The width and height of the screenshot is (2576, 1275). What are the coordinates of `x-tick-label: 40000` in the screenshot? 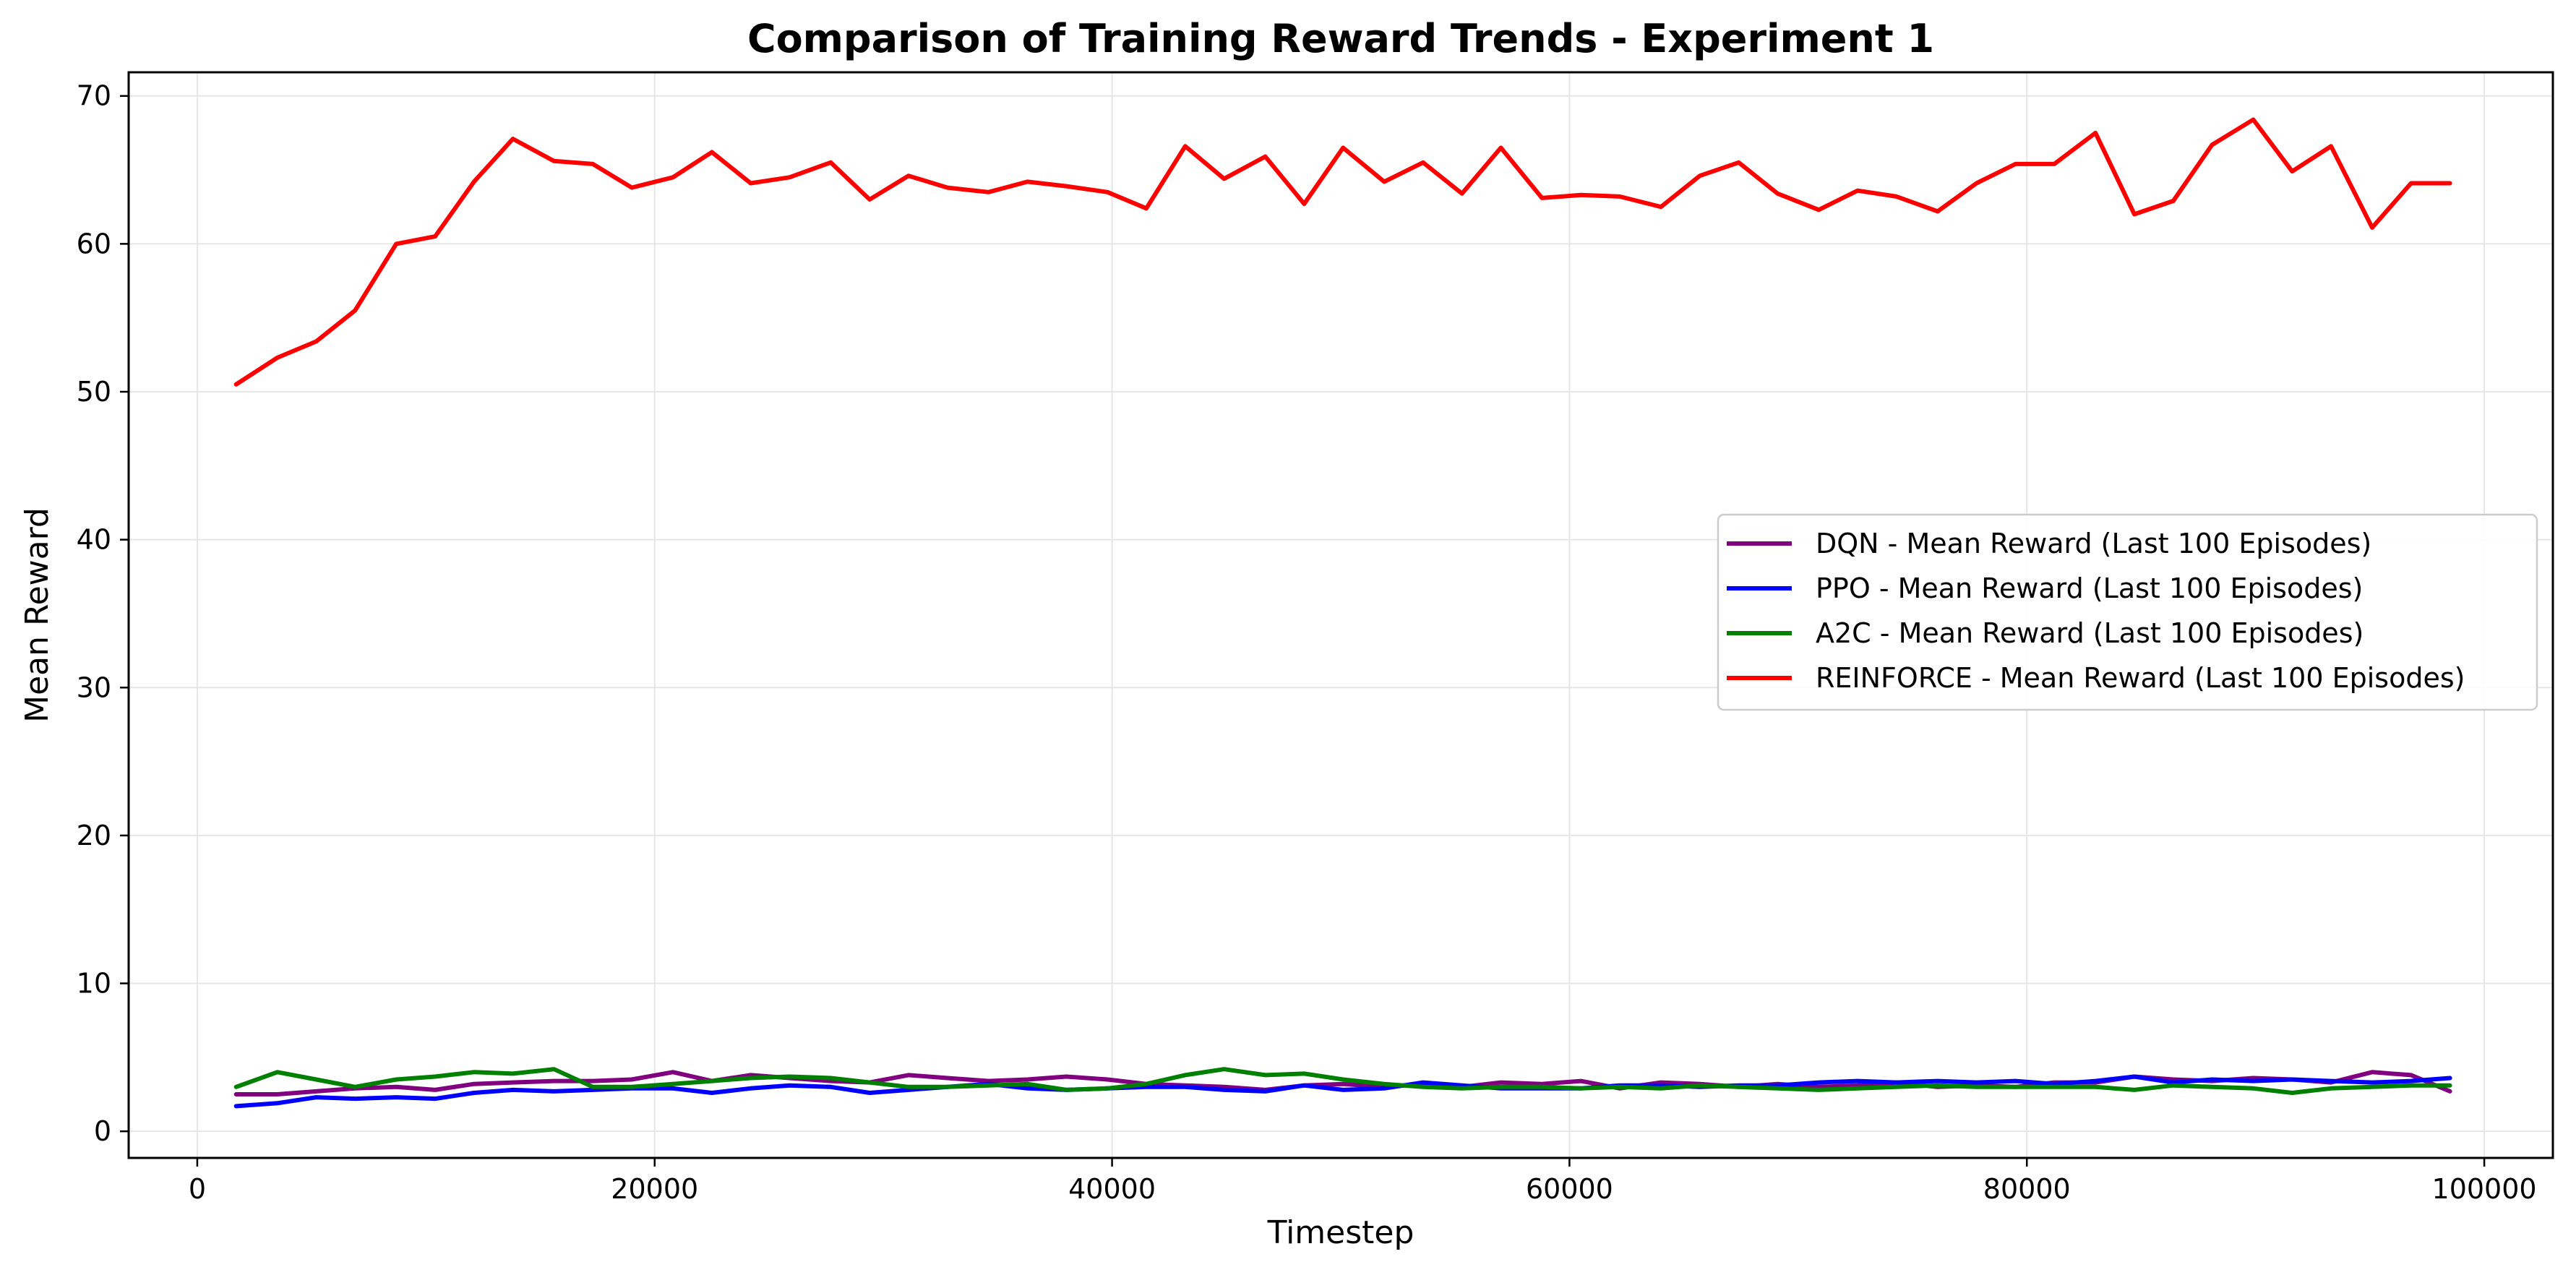 It's located at (1112, 1189).